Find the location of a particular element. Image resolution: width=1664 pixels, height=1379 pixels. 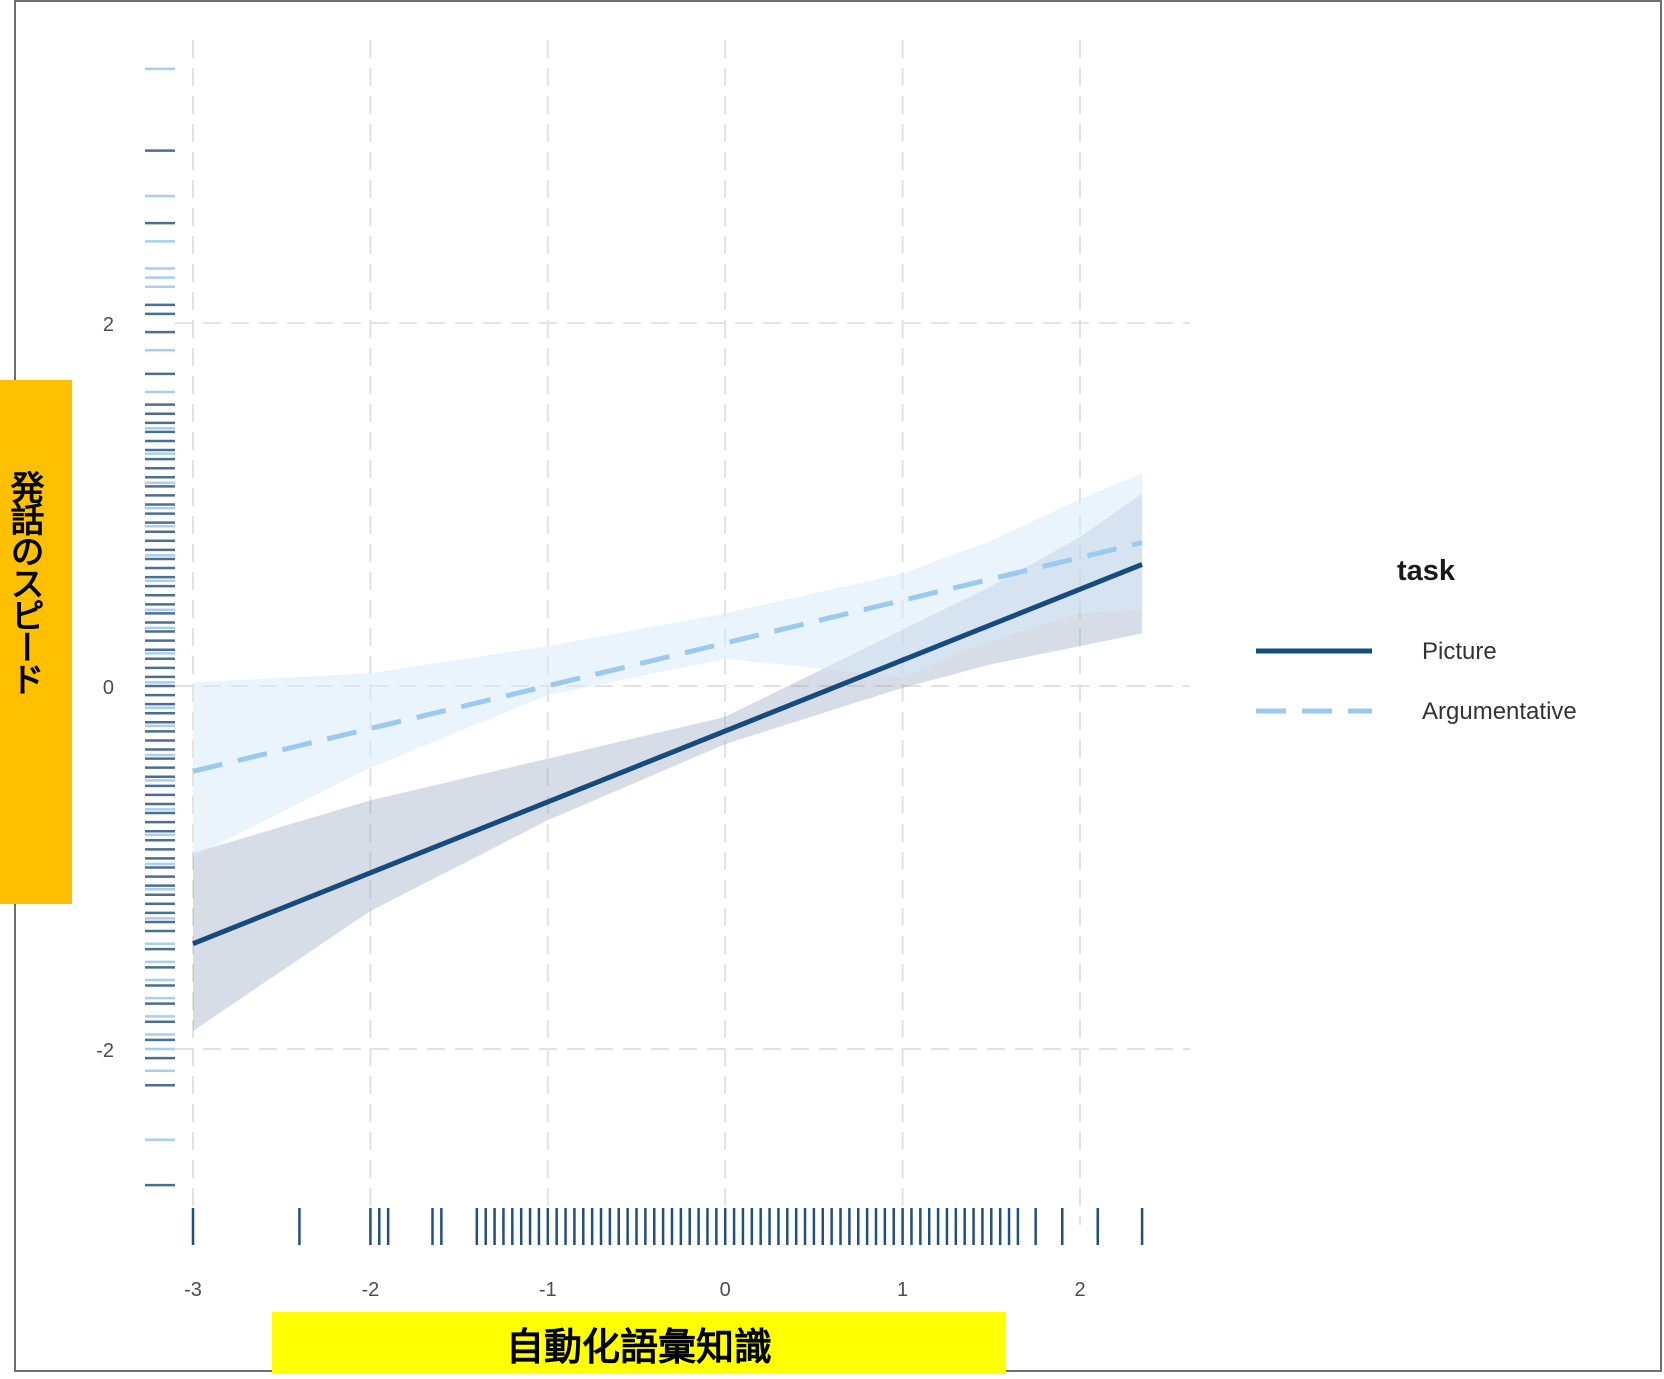

x-tick-label: 2 is located at coordinates (1079, 1290).